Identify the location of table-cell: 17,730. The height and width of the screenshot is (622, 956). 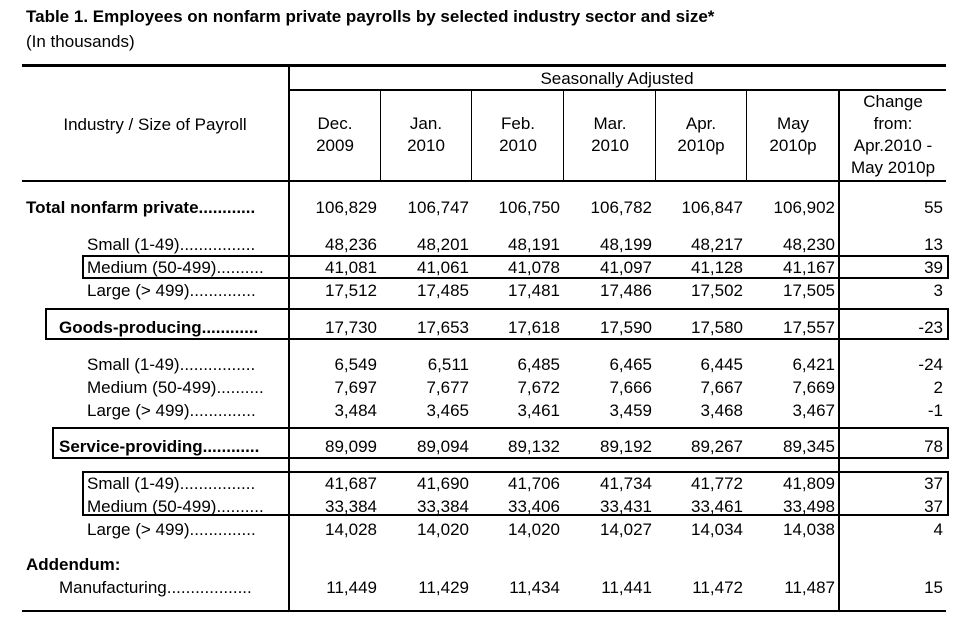
(351, 327).